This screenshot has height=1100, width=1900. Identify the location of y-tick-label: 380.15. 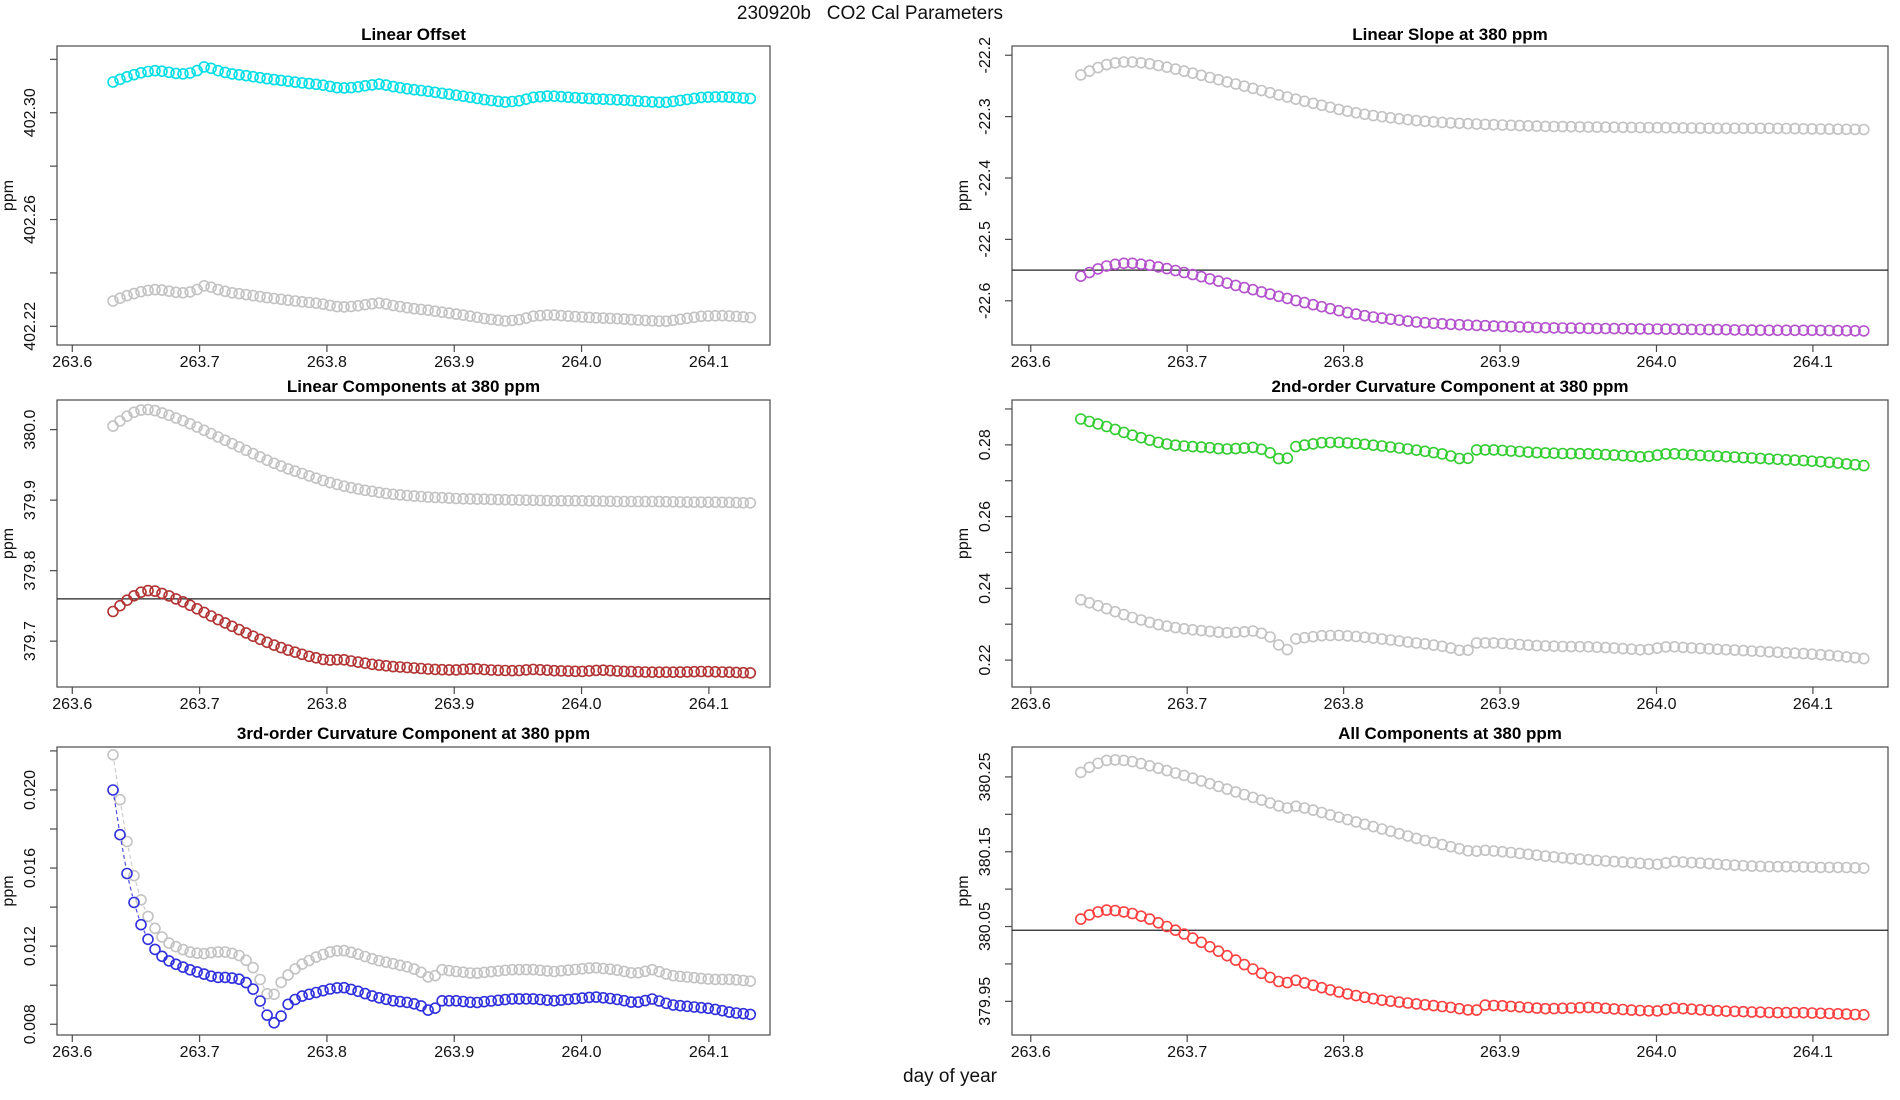
(985, 851).